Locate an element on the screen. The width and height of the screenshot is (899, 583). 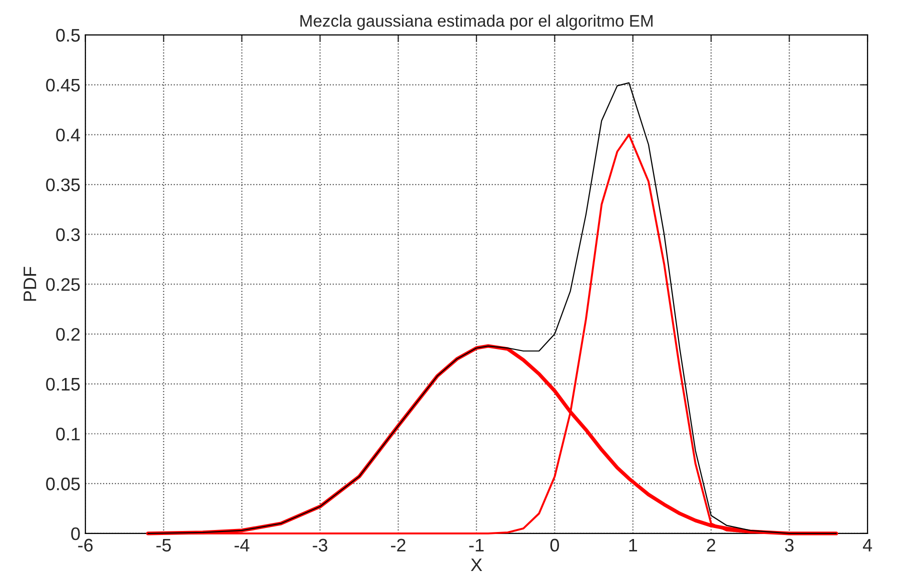
y-tick-label: 0.15 is located at coordinates (63, 384).